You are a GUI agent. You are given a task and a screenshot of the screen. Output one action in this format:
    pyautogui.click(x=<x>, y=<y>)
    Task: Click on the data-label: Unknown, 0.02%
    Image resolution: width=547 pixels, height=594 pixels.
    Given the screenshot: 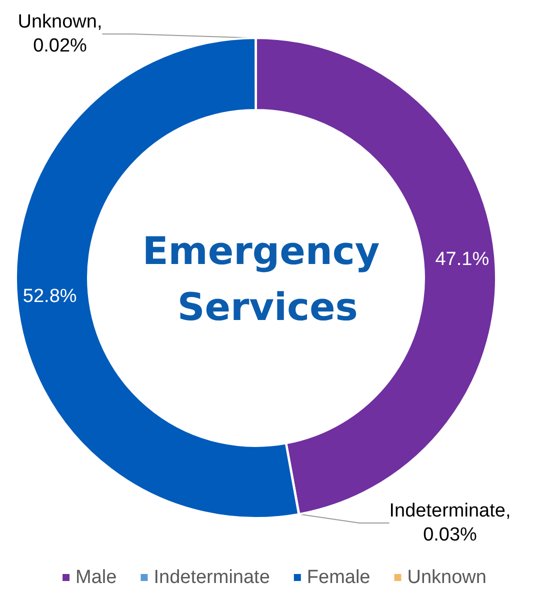 What is the action you would take?
    pyautogui.click(x=60, y=34)
    